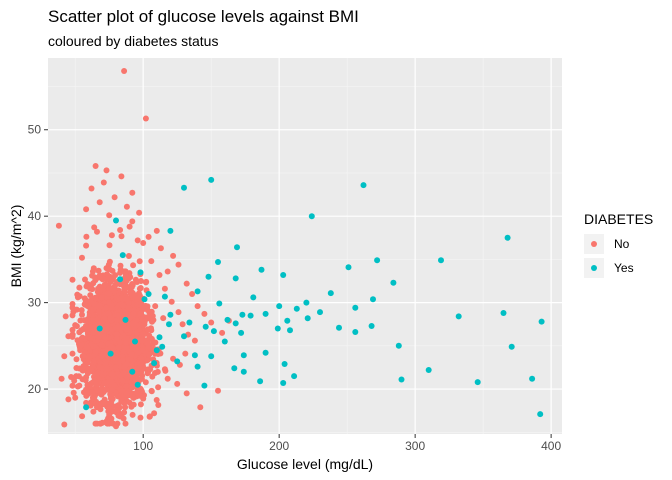 Image resolution: width=672 pixels, height=480 pixels. I want to click on y-tick-label: 40, so click(35, 216).